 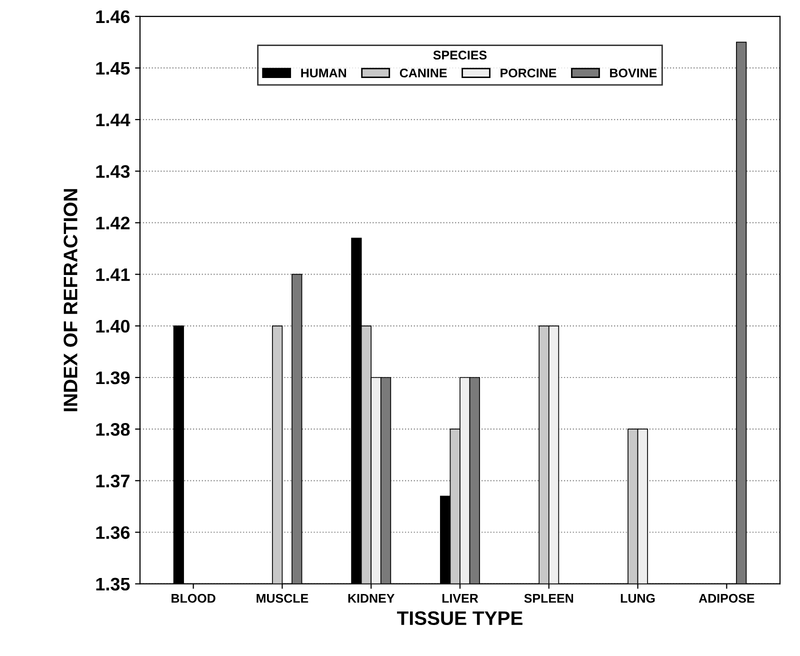 What do you see at coordinates (460, 598) in the screenshot?
I see `x-tick-label: LIVER` at bounding box center [460, 598].